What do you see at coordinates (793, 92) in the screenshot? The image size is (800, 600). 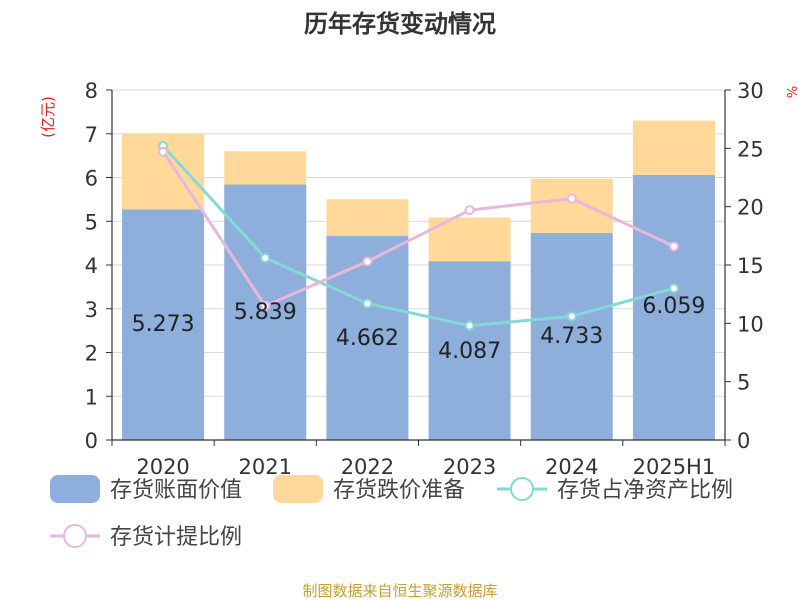 I see `right-axis-unit: %` at bounding box center [793, 92].